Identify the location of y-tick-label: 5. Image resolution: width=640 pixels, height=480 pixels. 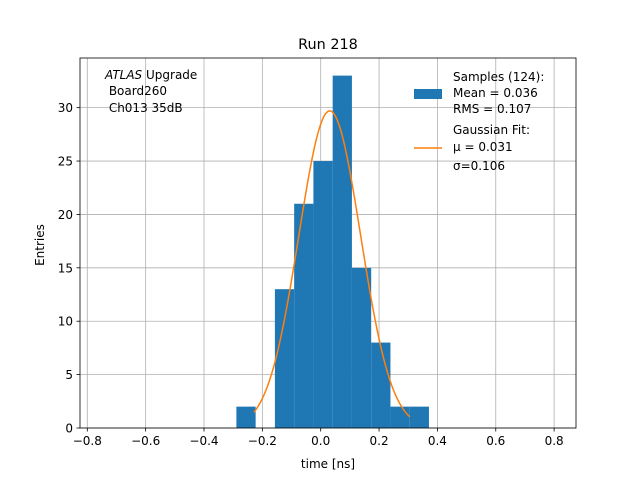
(69, 375).